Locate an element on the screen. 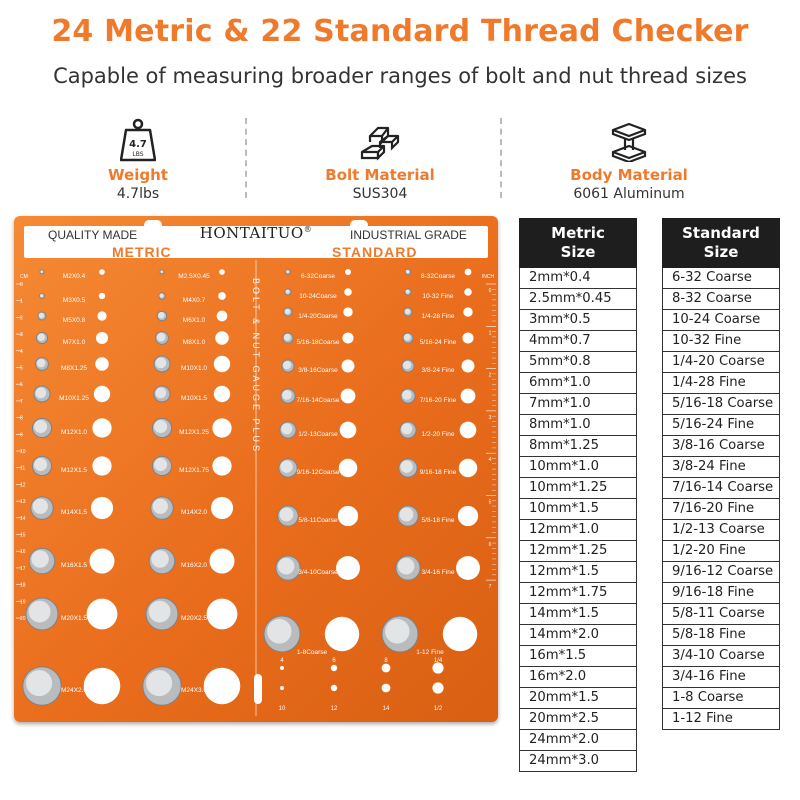  spec-divider is located at coordinates (501, 158).